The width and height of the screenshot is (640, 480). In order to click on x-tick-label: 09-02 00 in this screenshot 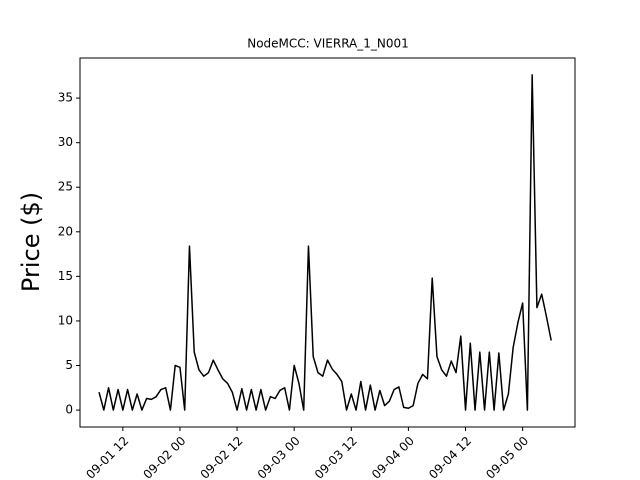, I will do `click(164, 457)`.